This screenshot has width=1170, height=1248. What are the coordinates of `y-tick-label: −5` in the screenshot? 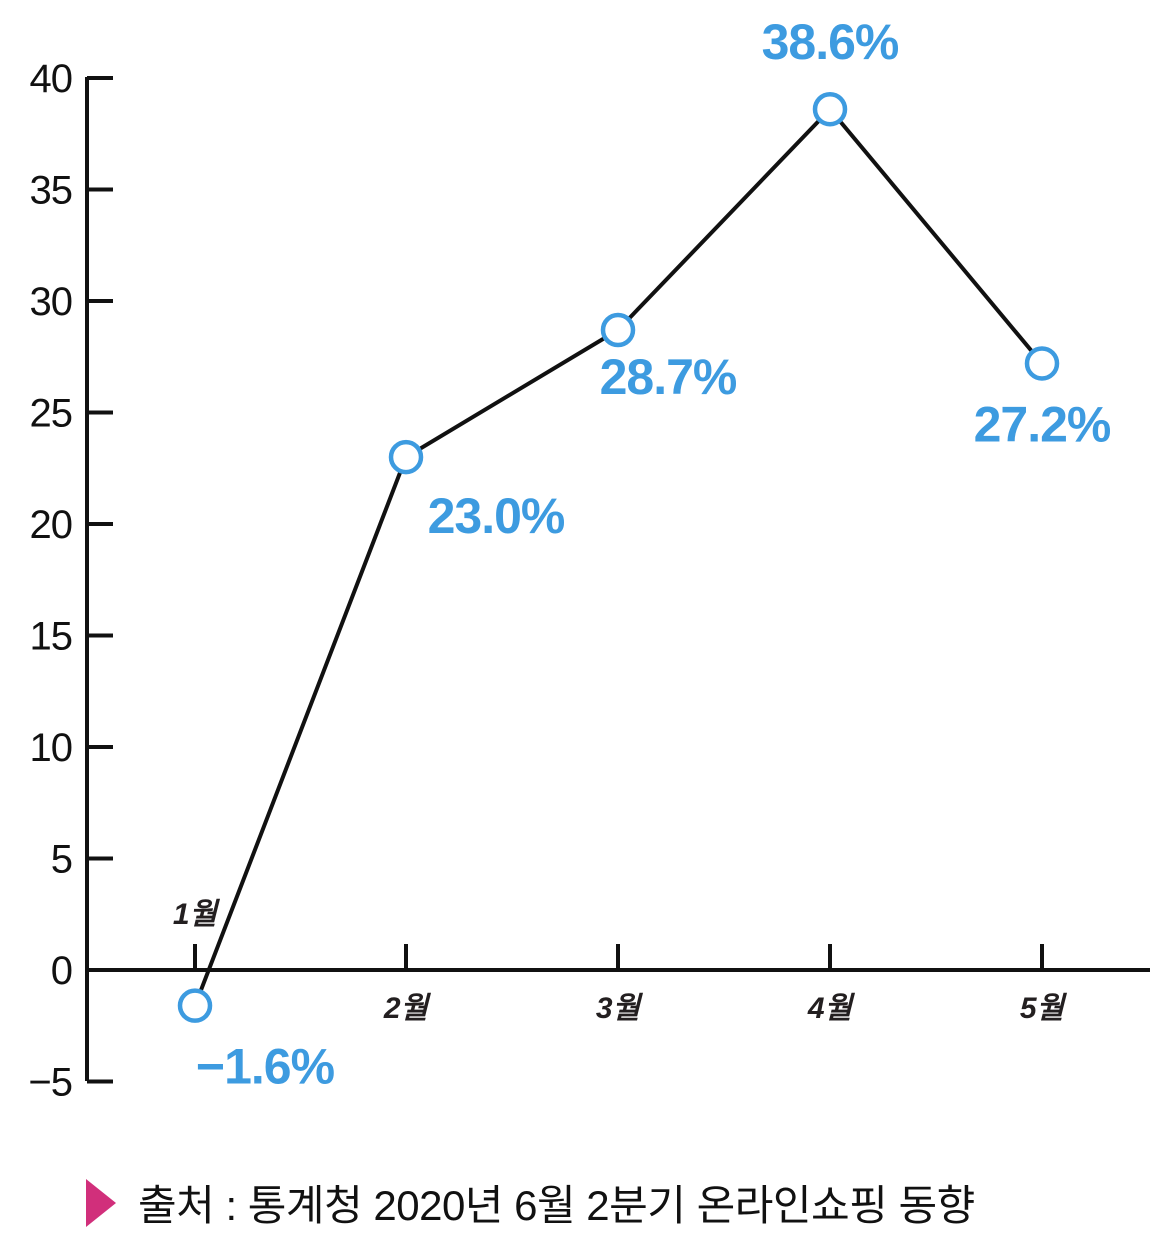 It's located at (50, 1083).